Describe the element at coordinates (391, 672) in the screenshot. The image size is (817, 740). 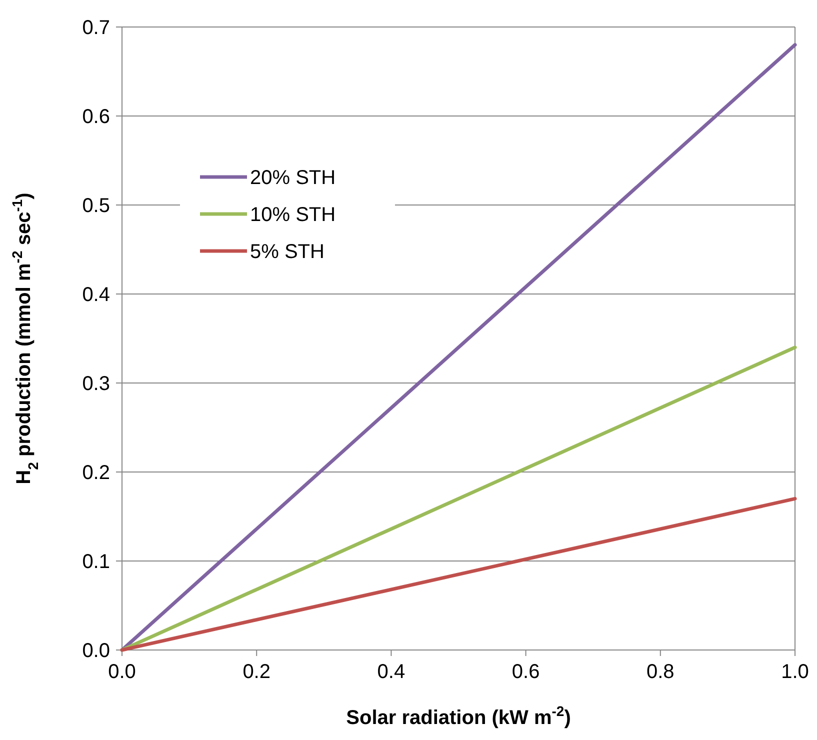
I see `x-tick-label: 0.4` at that location.